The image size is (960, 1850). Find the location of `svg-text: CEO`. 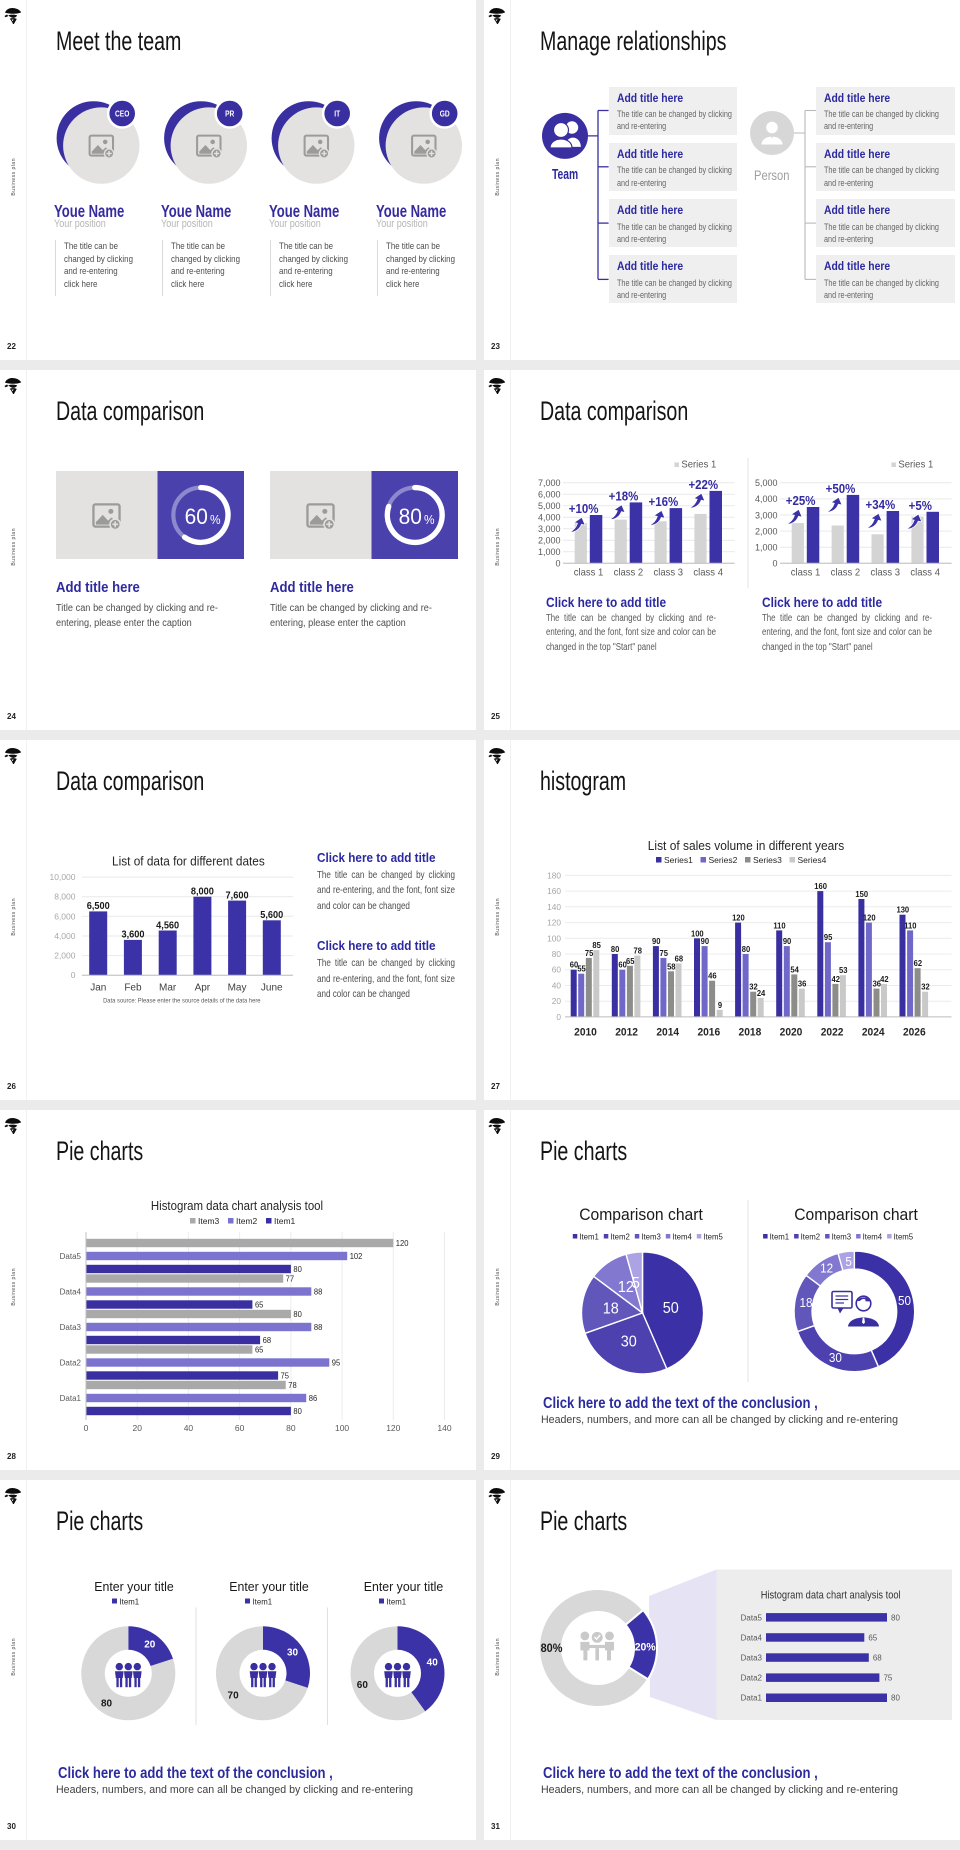

svg-text: CEO is located at coordinates (122, 114).